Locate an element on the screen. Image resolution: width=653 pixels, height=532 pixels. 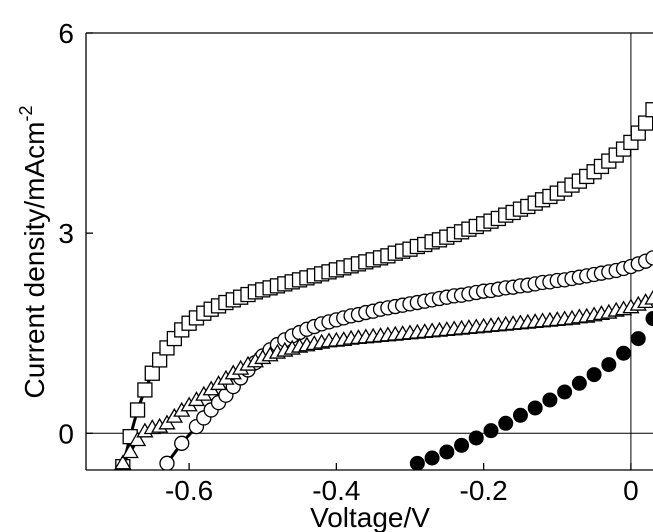
x-axis-ticks: -0.6 -0.4 -0.2 0 is located at coordinates (402, 484).